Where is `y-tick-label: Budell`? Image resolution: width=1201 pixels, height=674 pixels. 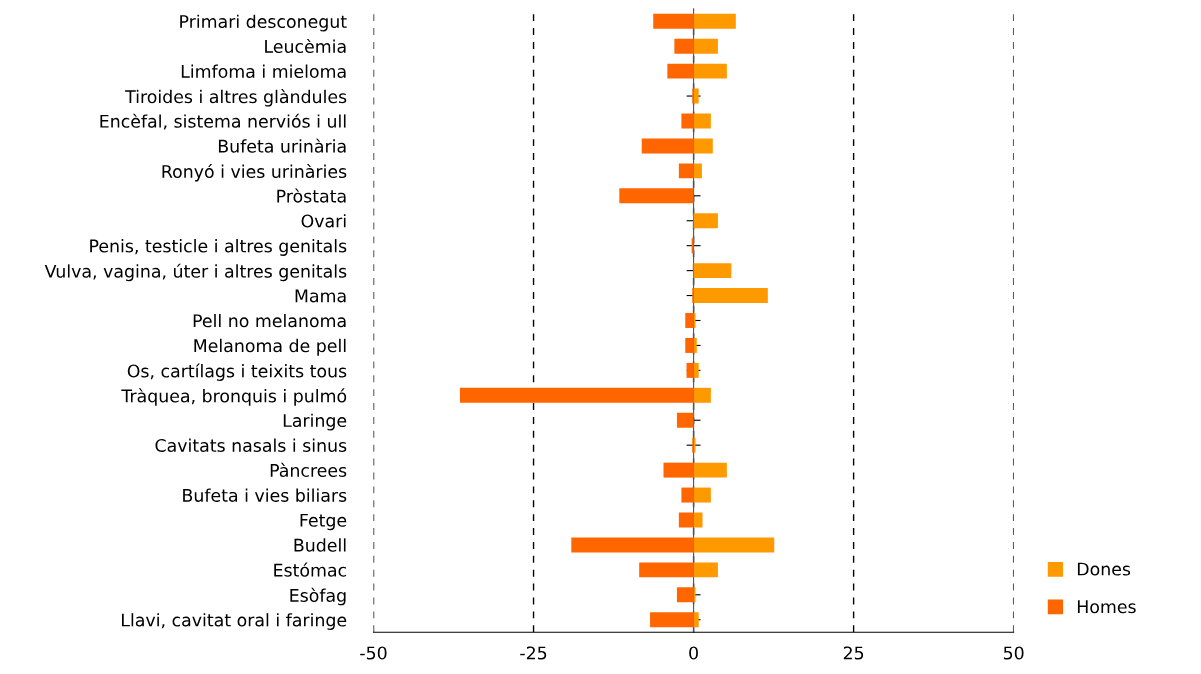 y-tick-label: Budell is located at coordinates (320, 545).